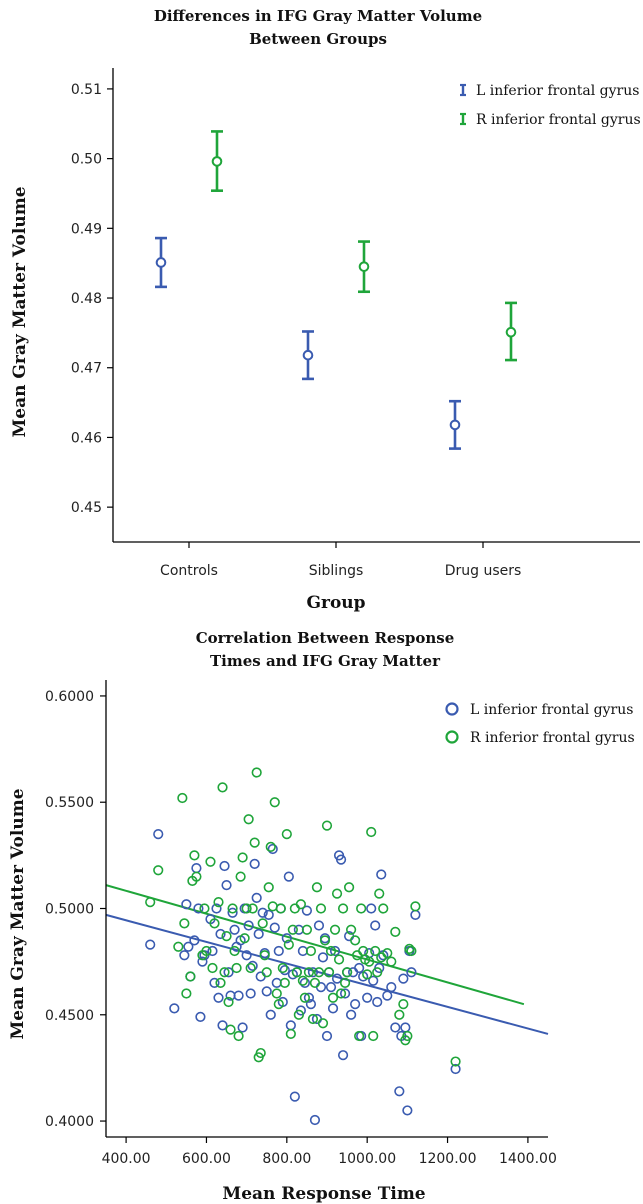  Describe the element at coordinates (86, 508) in the screenshot. I see `chart1-y-tick-label-0: 0.45` at that location.